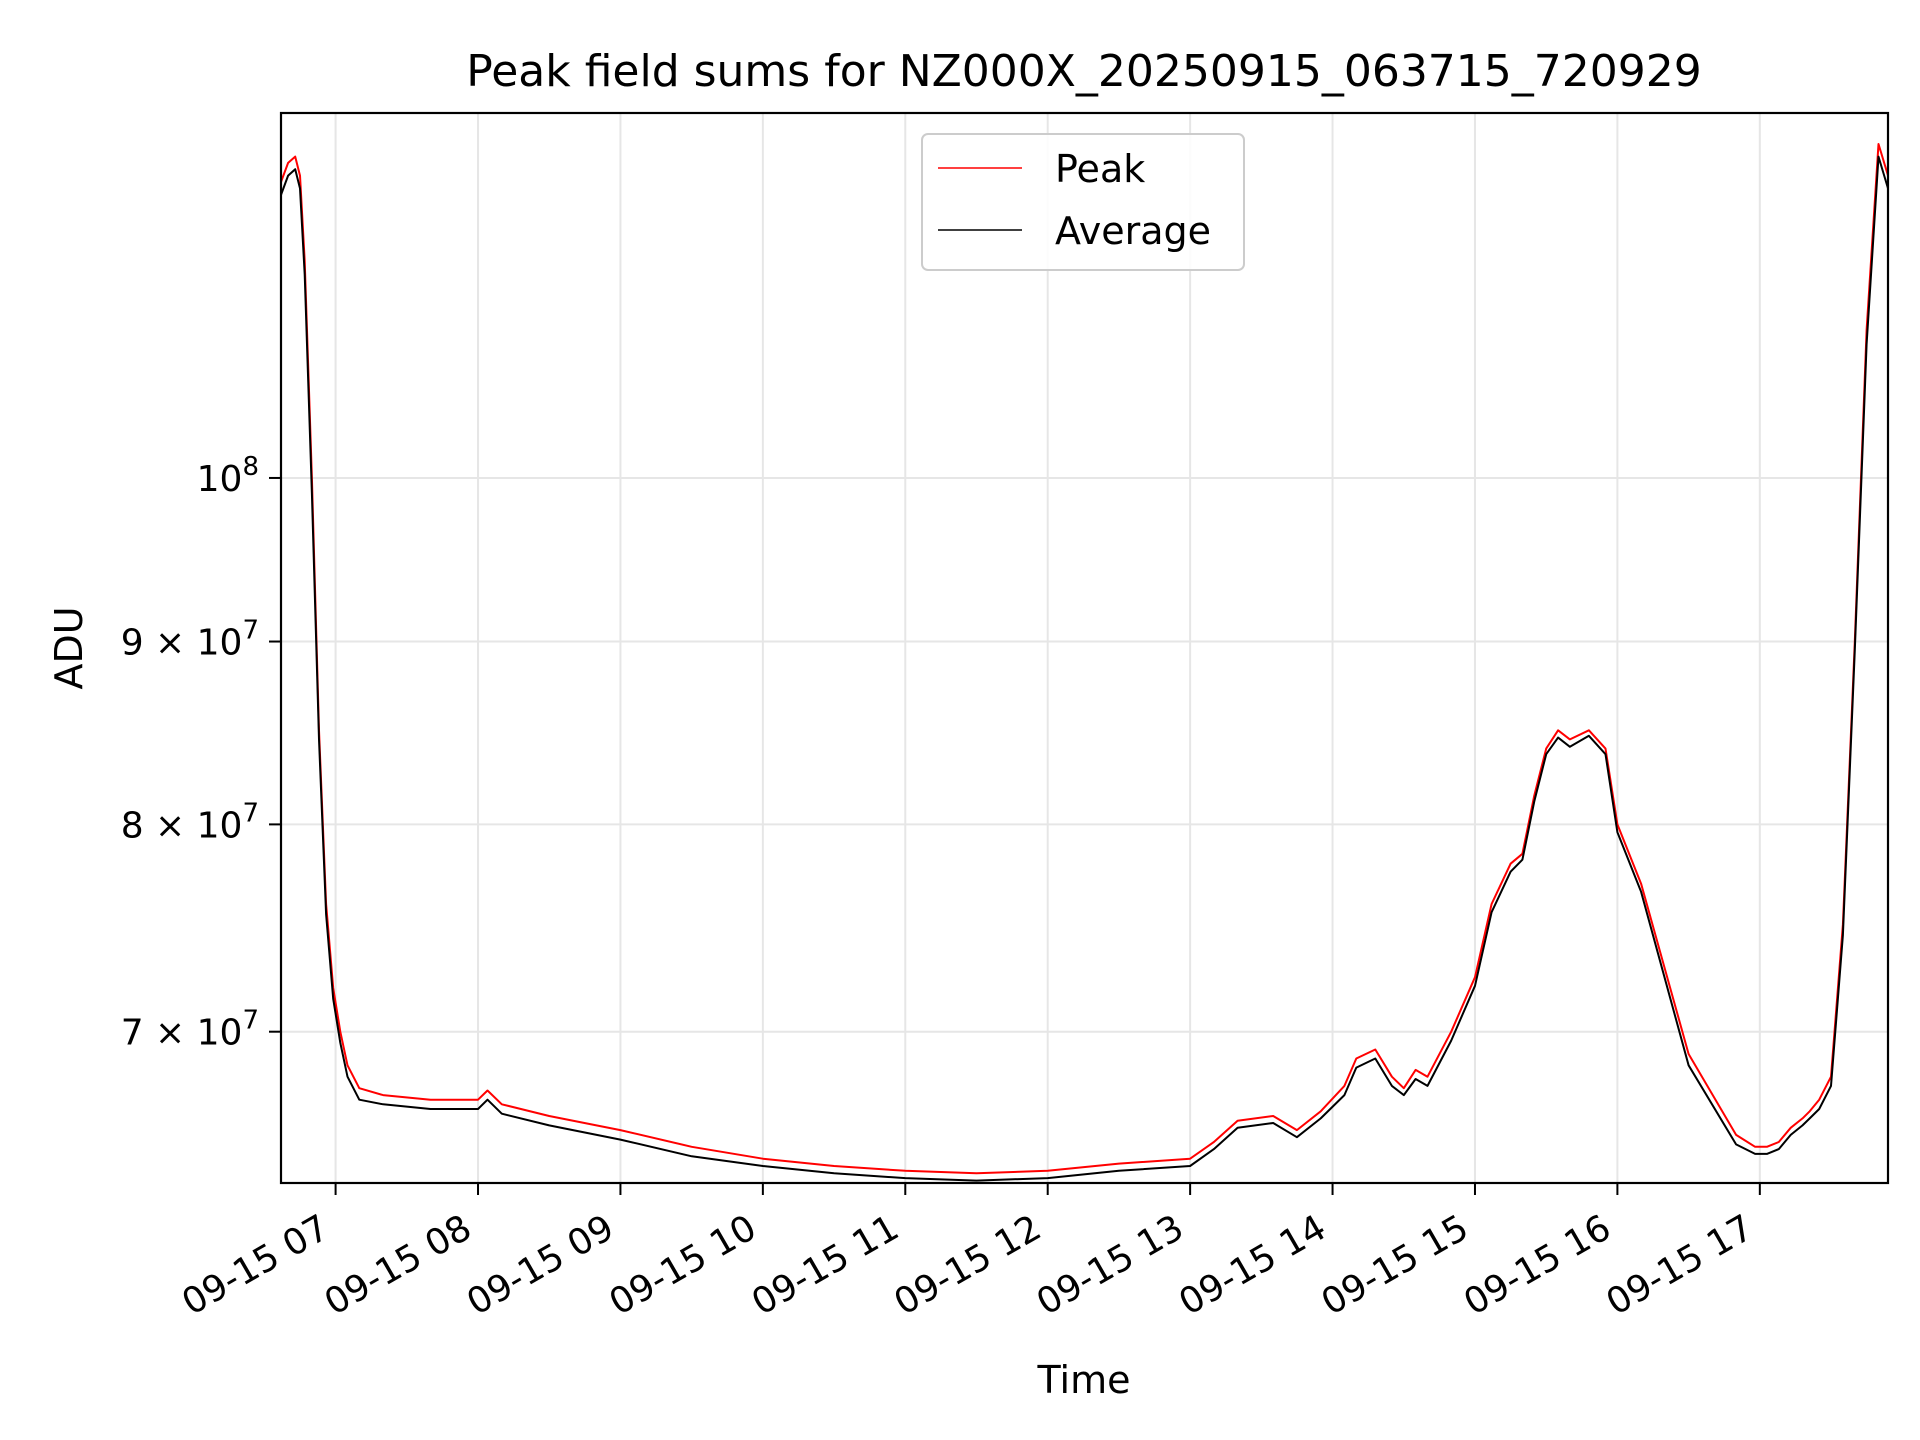  Describe the element at coordinates (69, 647) in the screenshot. I see `y-axis-label: ADU` at that location.